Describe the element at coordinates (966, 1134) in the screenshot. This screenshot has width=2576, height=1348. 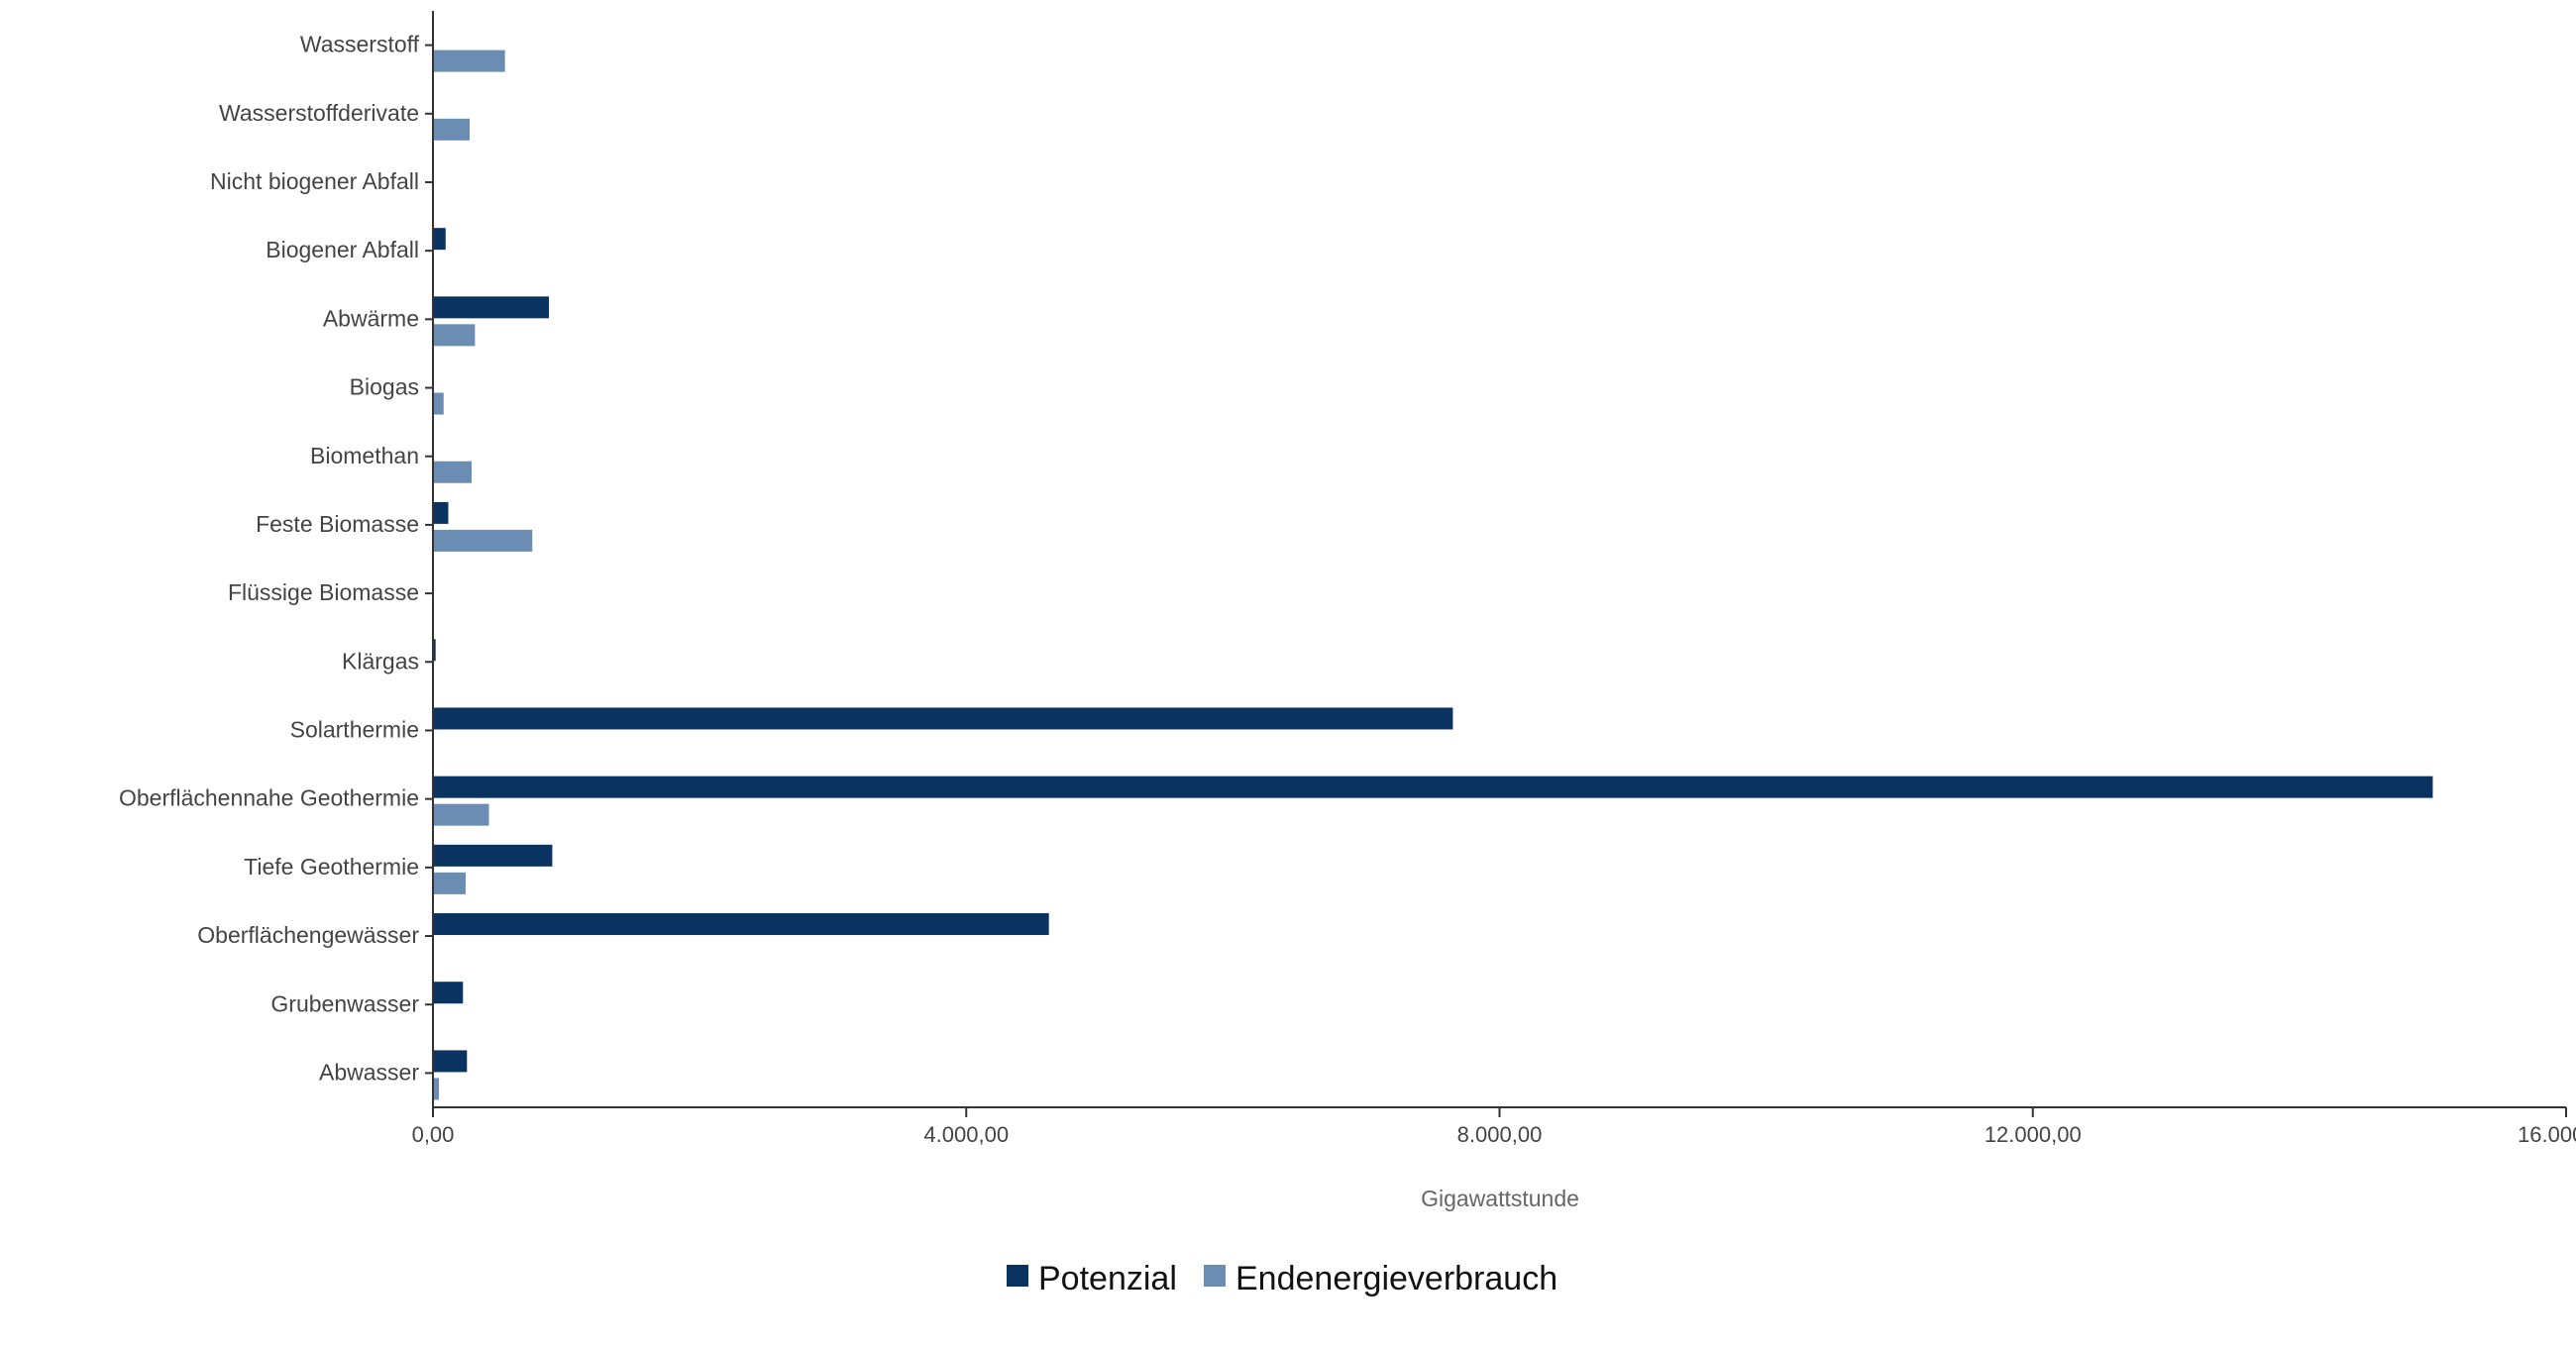
I see `x-tick-label: 4.000,00` at that location.